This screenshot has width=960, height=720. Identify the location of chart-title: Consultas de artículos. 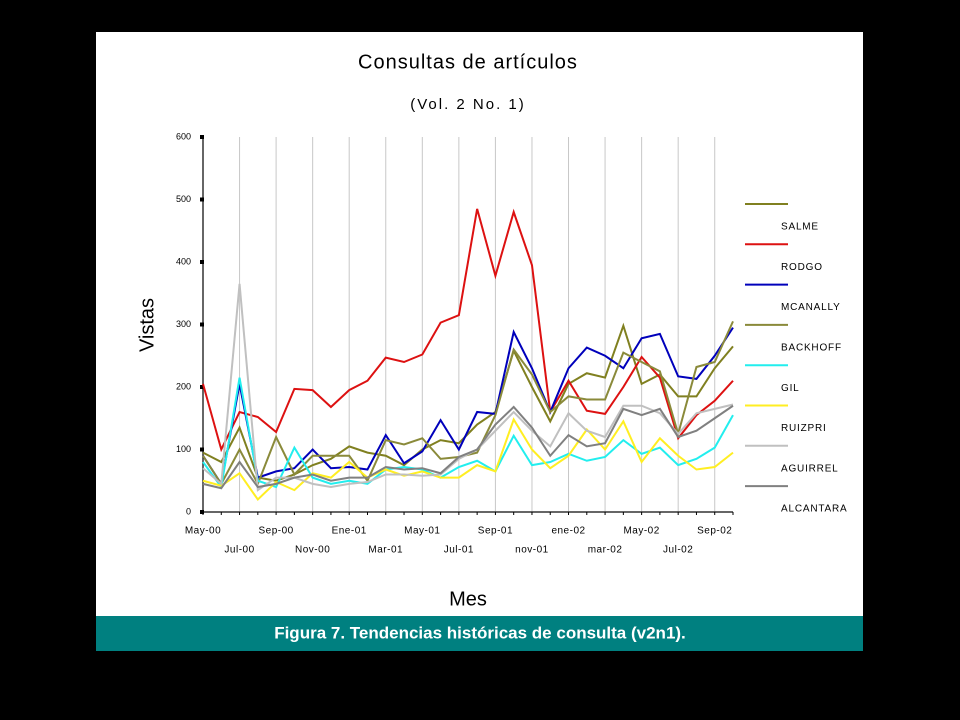
(468, 62).